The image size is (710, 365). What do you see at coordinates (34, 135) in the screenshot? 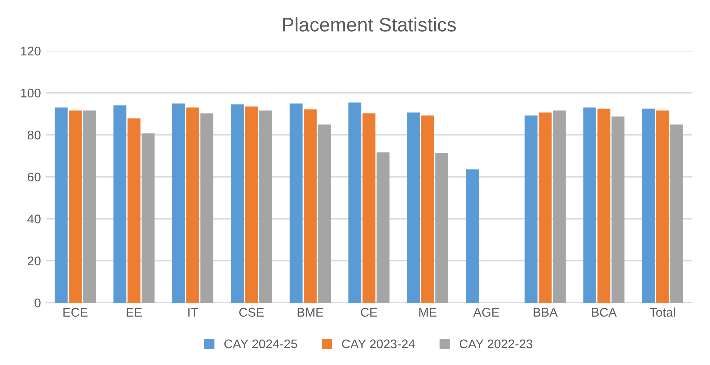
I see `y-tick-label: 80` at bounding box center [34, 135].